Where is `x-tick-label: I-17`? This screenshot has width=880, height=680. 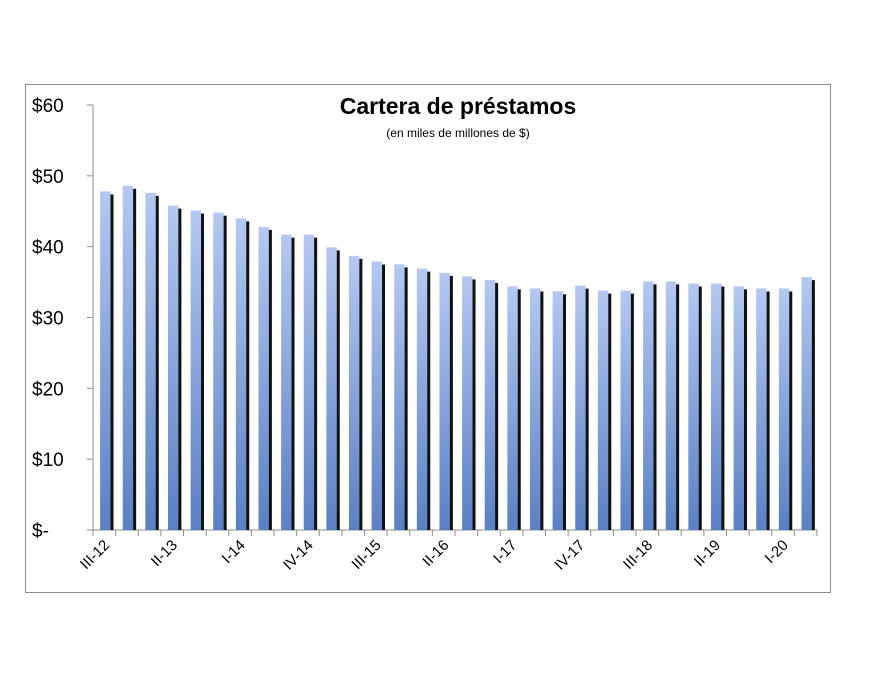 x-tick-label: I-17 is located at coordinates (505, 552).